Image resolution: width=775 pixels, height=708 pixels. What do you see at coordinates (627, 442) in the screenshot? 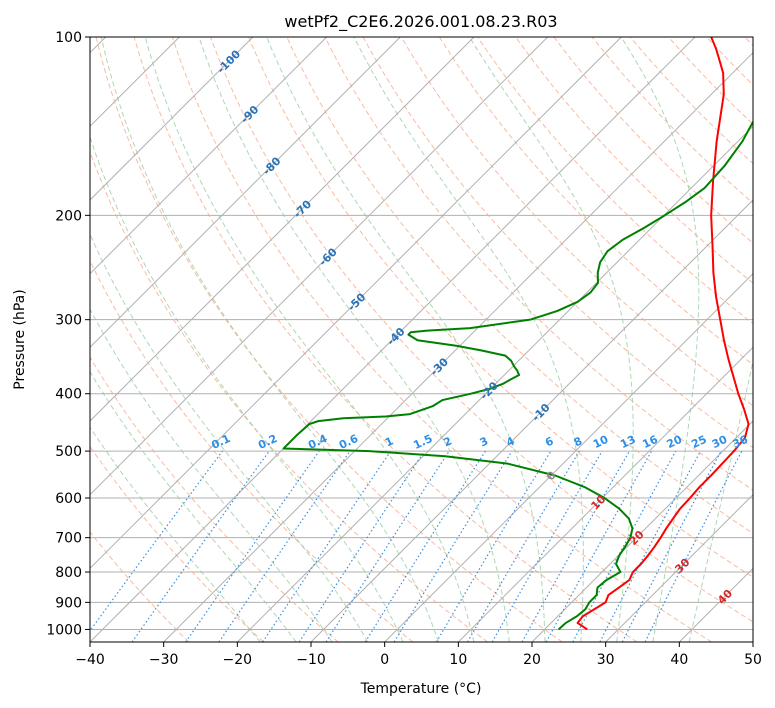
I see `mixing-ratio-label: 13` at bounding box center [627, 442].